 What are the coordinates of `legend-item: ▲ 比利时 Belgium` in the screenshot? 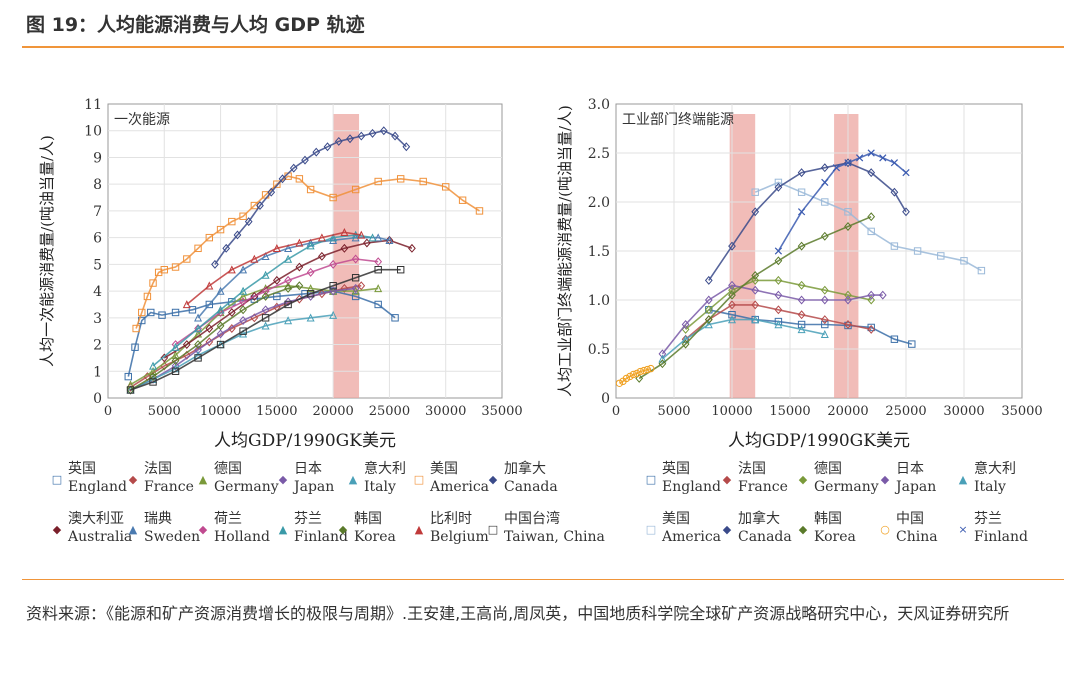 It's located at (450, 530).